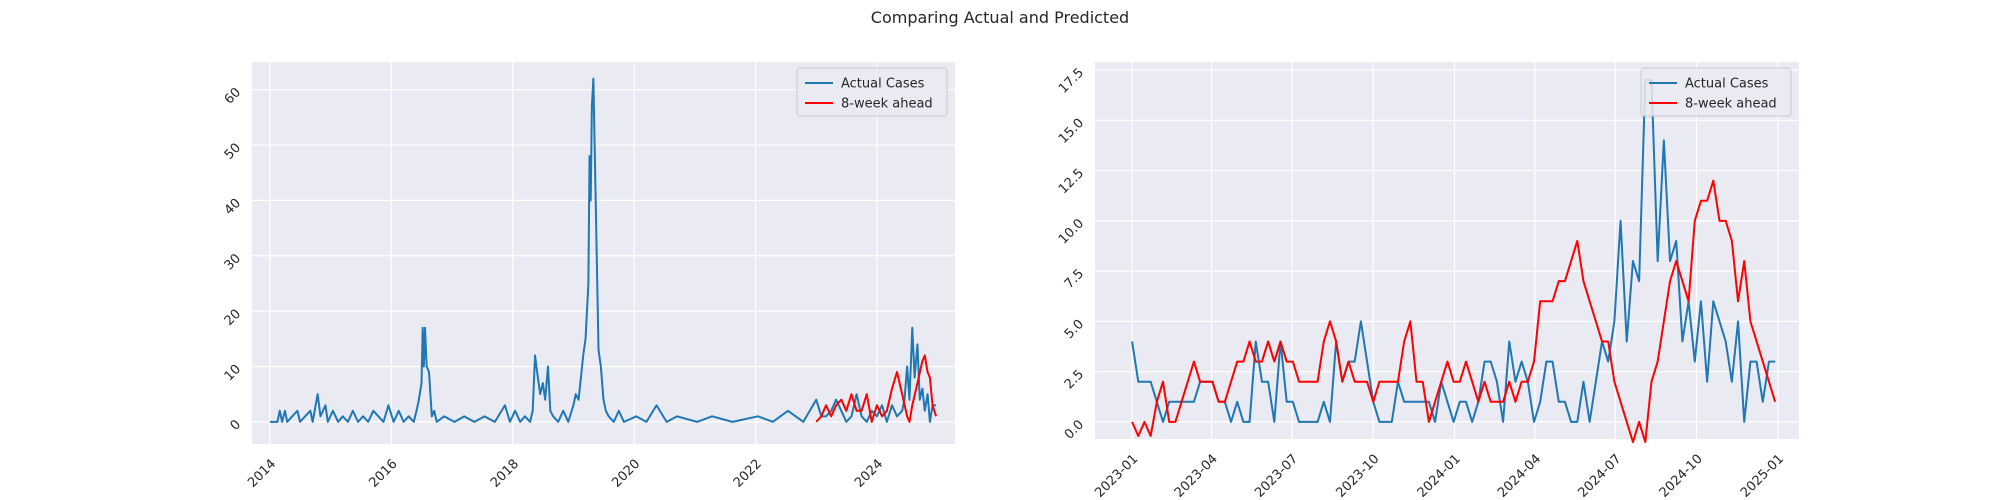 Image resolution: width=2000 pixels, height=500 pixels. Describe the element at coordinates (1071, 231) in the screenshot. I see `y-tick-label: 10.0` at that location.